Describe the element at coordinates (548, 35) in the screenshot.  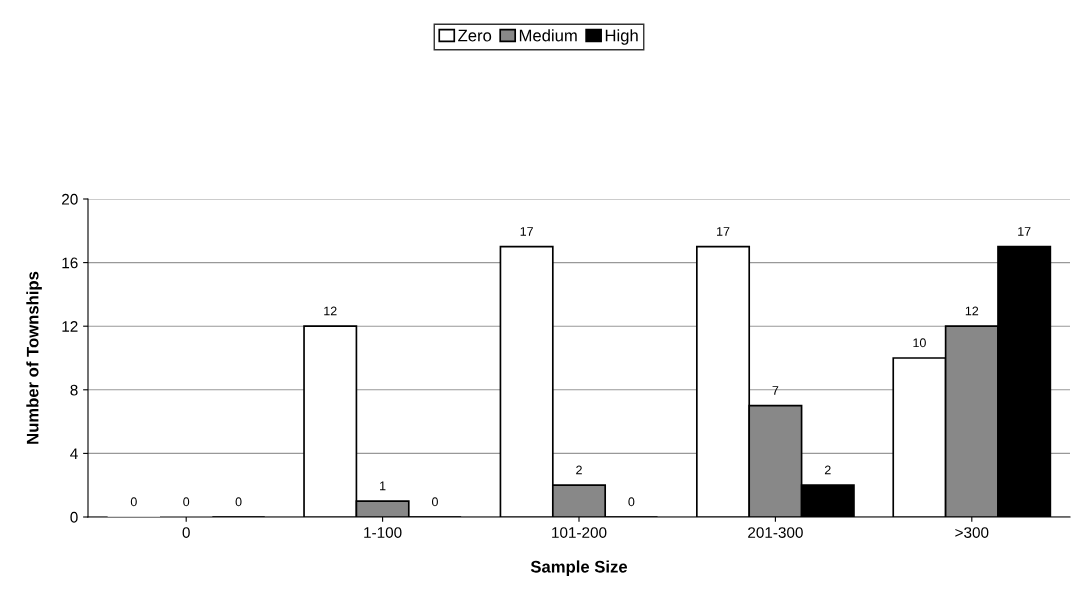
I see `legend-label: Medium` at that location.